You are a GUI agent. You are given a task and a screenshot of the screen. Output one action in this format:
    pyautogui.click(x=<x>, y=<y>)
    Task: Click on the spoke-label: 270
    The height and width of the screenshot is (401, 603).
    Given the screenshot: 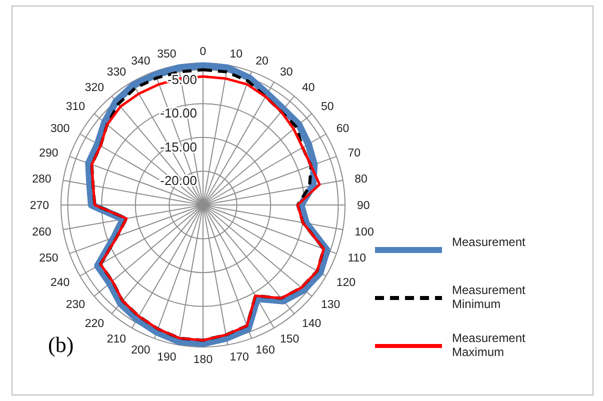 What is the action you would take?
    pyautogui.click(x=39, y=206)
    